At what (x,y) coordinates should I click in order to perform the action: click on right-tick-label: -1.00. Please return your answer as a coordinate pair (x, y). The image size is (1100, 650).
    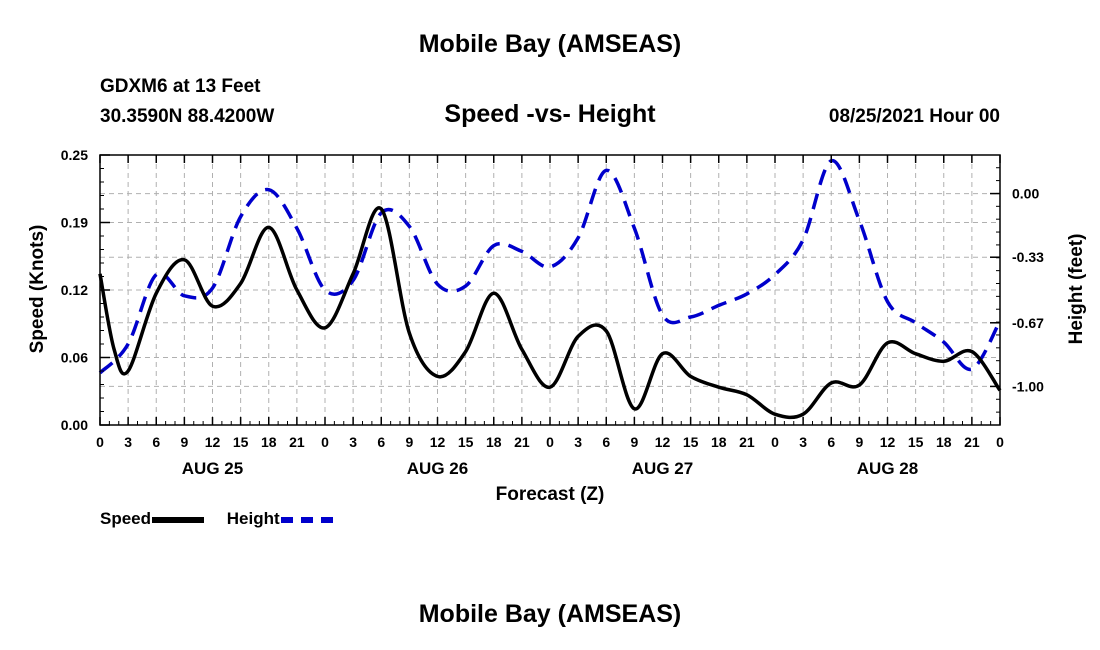
    Looking at the image, I should click on (1028, 386).